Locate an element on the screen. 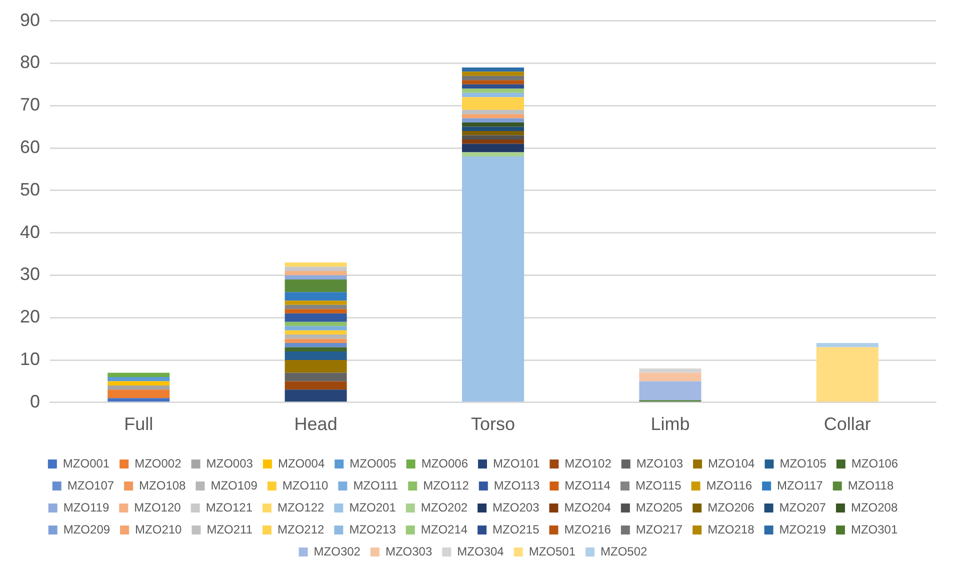 The height and width of the screenshot is (578, 956). legend-label: MZO006 is located at coordinates (444, 463).